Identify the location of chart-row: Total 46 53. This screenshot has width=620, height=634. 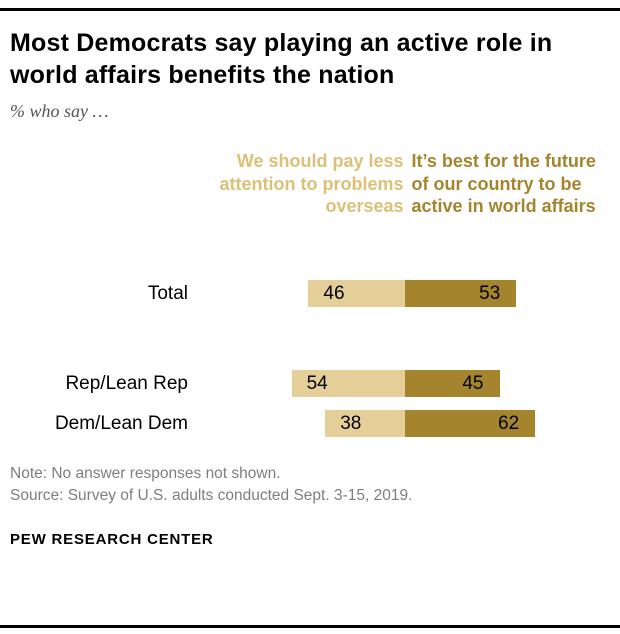
(310, 294).